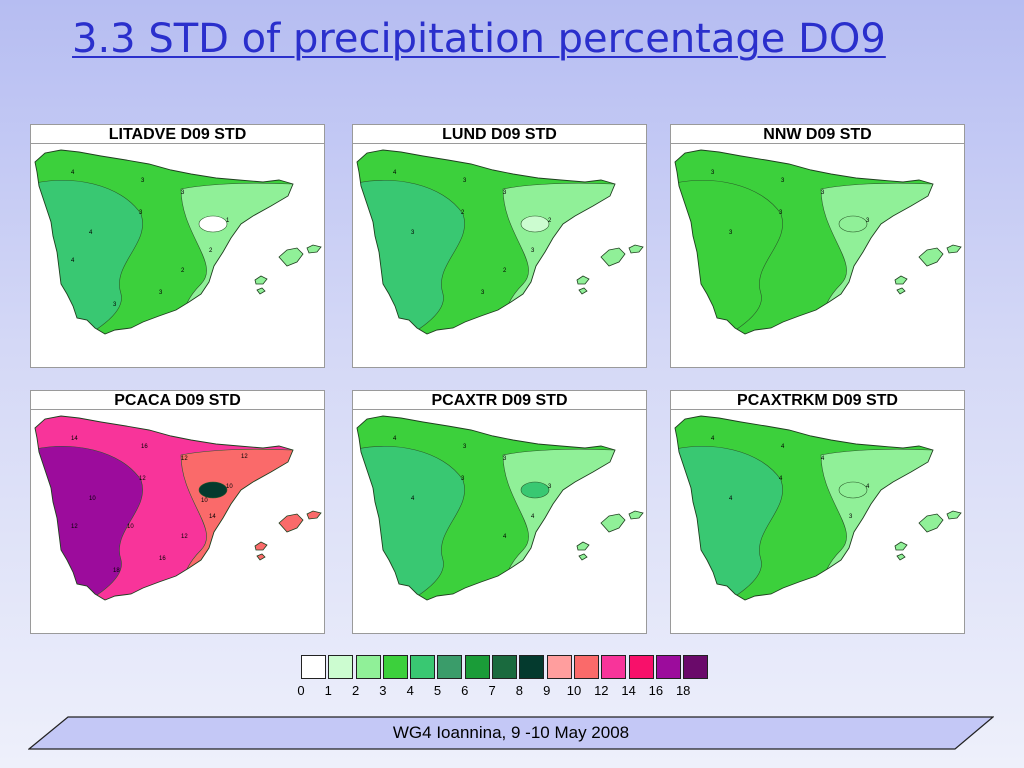 This screenshot has width=1024, height=768. What do you see at coordinates (505, 691) in the screenshot?
I see `legend-tick-labels: 0 1 2 3 4 5 6 7 8 9 10 12 14 16 18` at bounding box center [505, 691].